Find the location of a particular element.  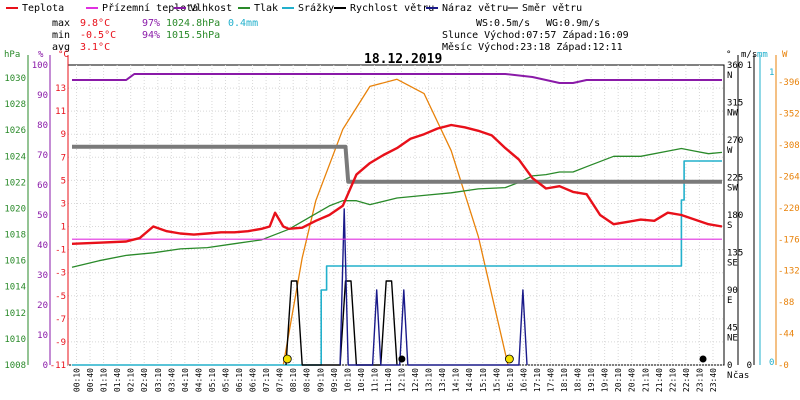

tick-x-23: 11:40 is located at coordinates (388, 380).